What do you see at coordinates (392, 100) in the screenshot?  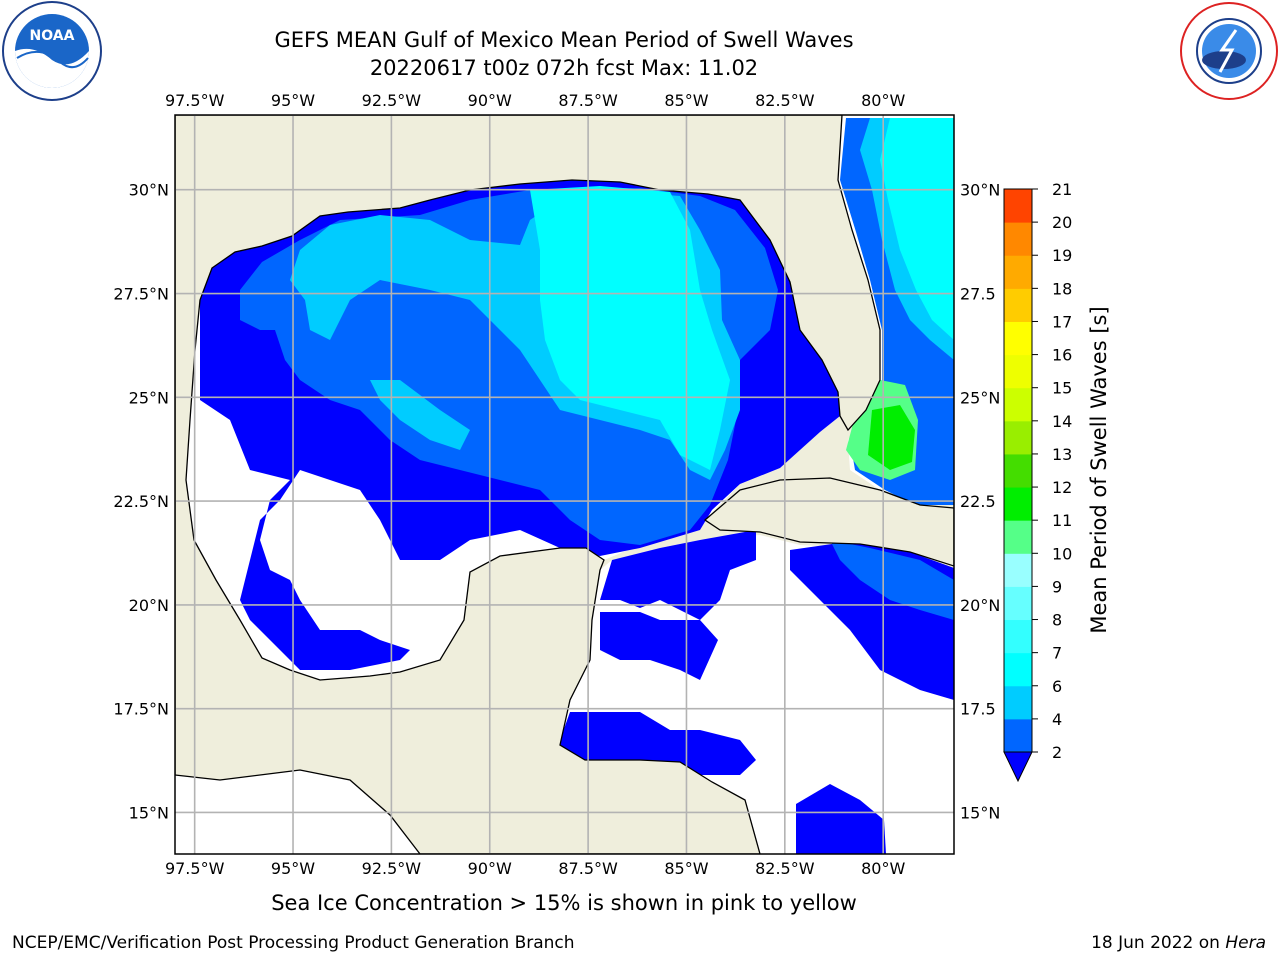 I see `lon-tick-top: 92.5°W` at bounding box center [392, 100].